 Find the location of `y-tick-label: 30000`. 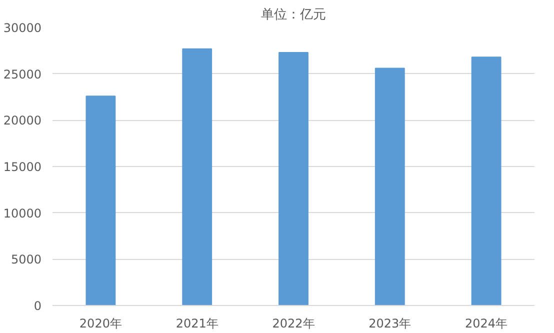

y-tick-label: 30000 is located at coordinates (22, 28).